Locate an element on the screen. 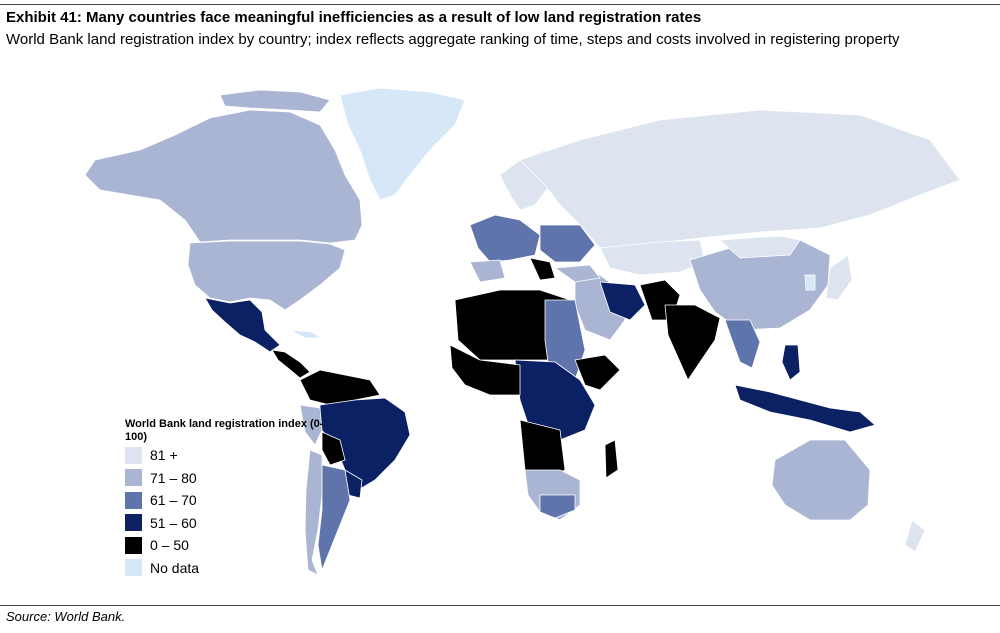  region-arctic-islands is located at coordinates (275, 101).